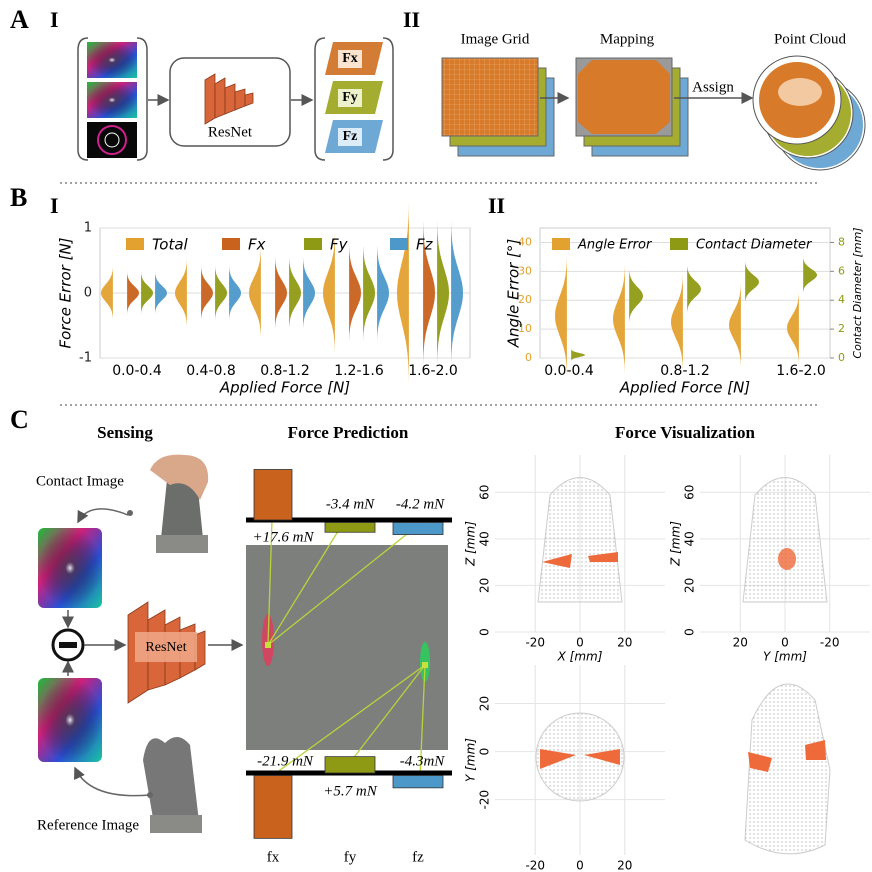 The width and height of the screenshot is (872, 872). What do you see at coordinates (18, 197) in the screenshot?
I see `panel-label: B` at bounding box center [18, 197].